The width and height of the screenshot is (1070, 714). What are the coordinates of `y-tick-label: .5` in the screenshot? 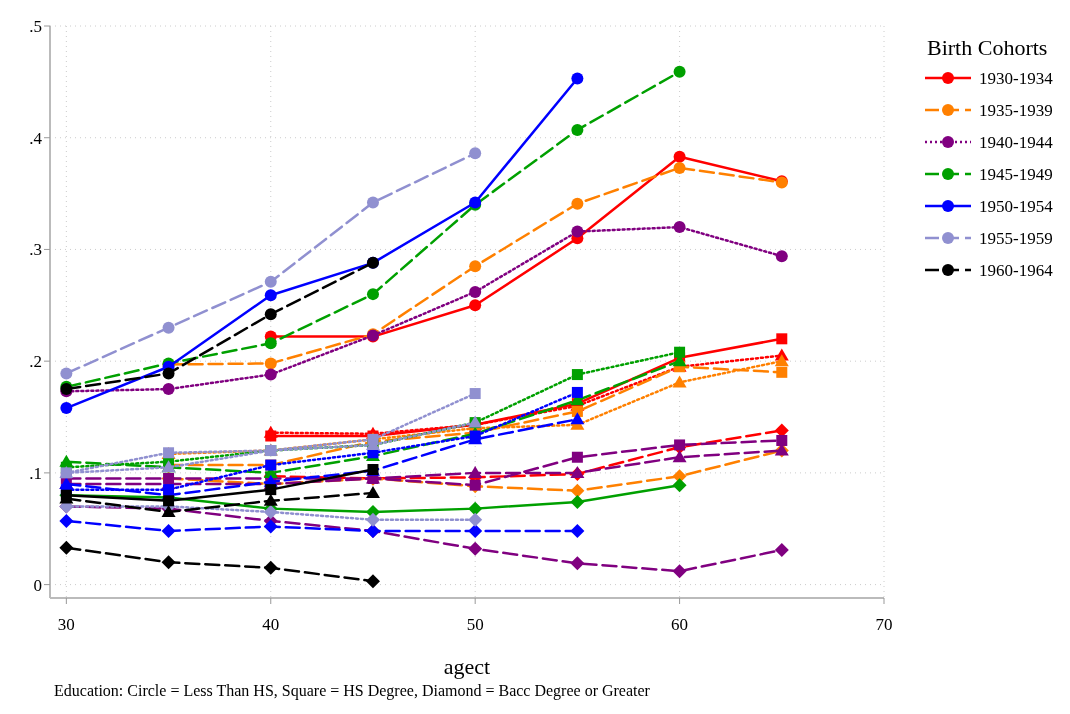 It's located at (35, 26).